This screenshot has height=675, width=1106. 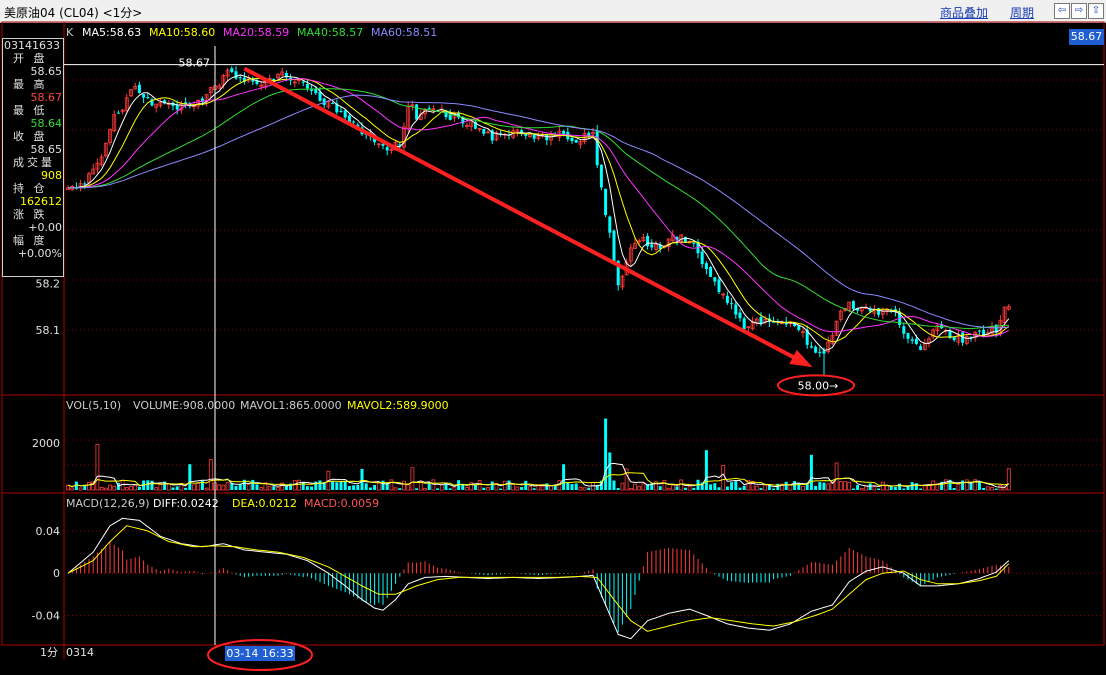 I want to click on ma-legend-ma60: MA60:58.51, so click(x=404, y=32).